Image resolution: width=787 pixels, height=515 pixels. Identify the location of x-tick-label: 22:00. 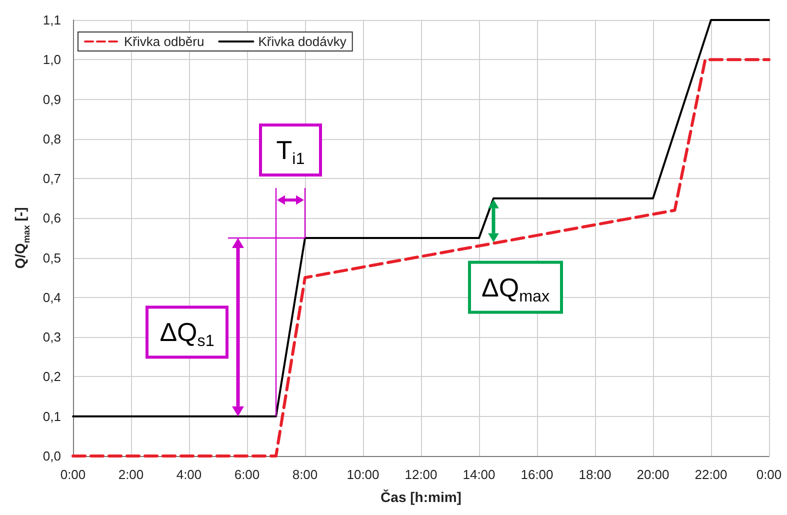
(711, 474).